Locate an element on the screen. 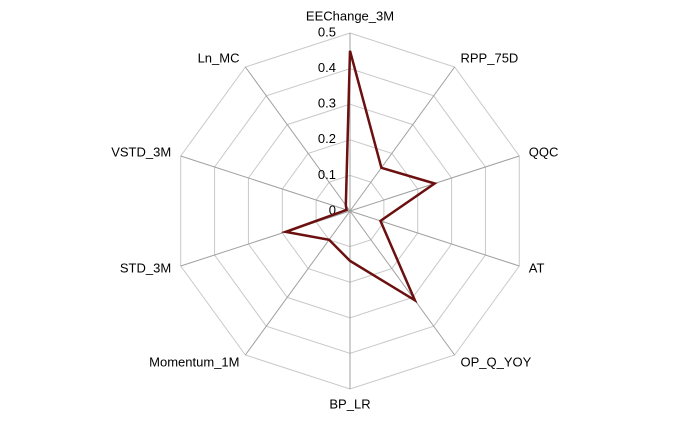  data-line is located at coordinates (359, 177).